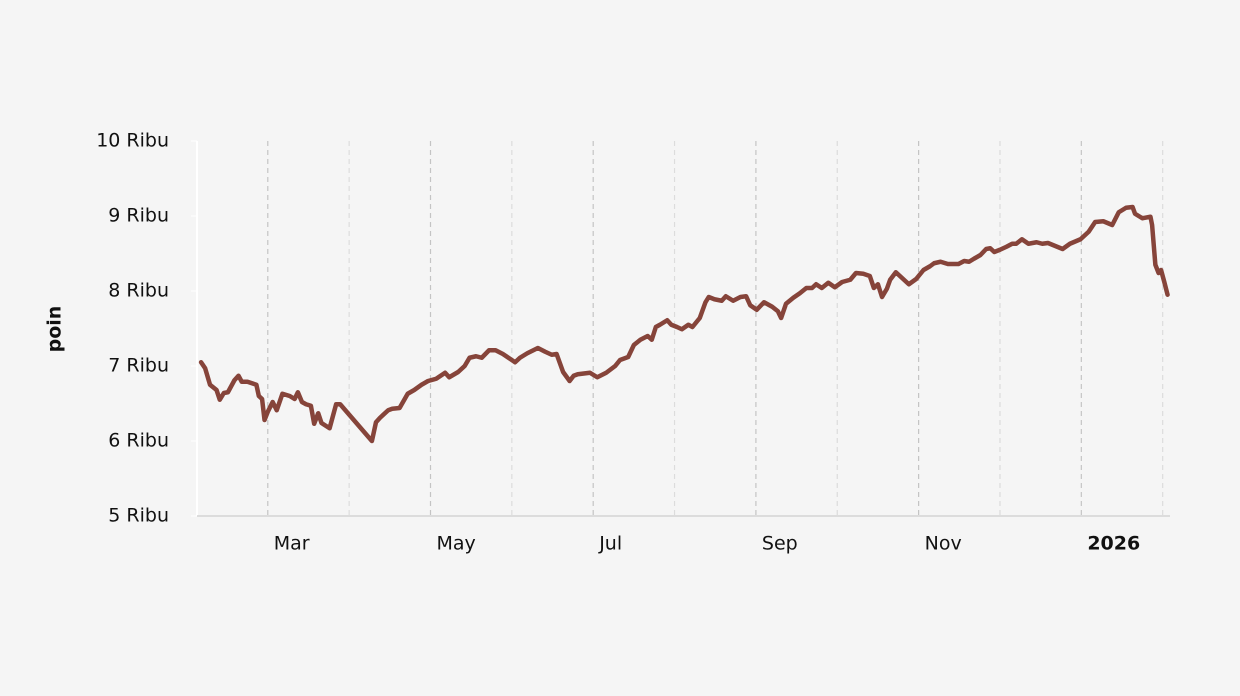  Describe the element at coordinates (292, 544) in the screenshot. I see `x-tick-label: Mar` at that location.